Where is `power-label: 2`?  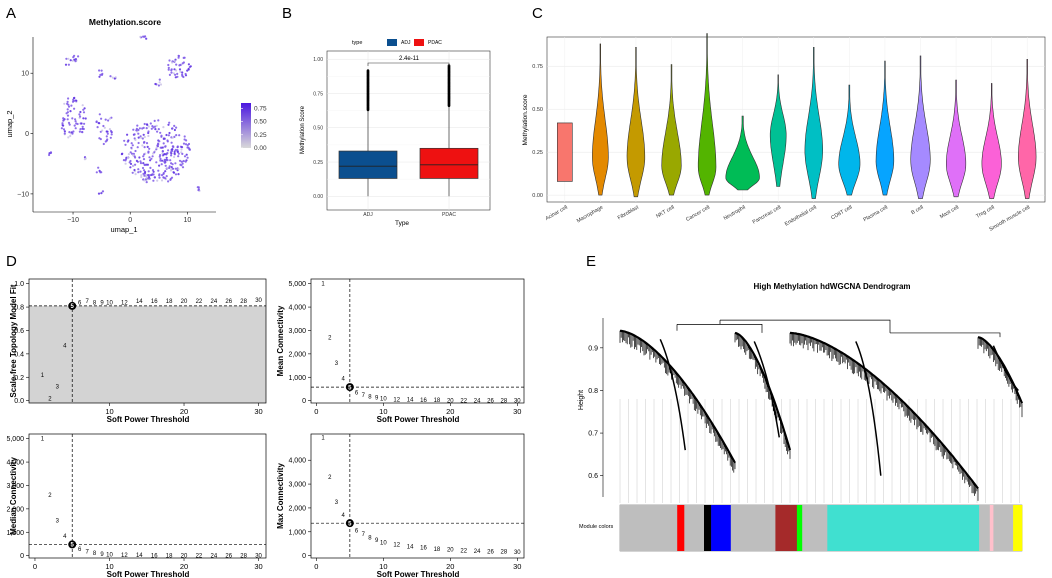 power-label: 2 is located at coordinates (330, 338).